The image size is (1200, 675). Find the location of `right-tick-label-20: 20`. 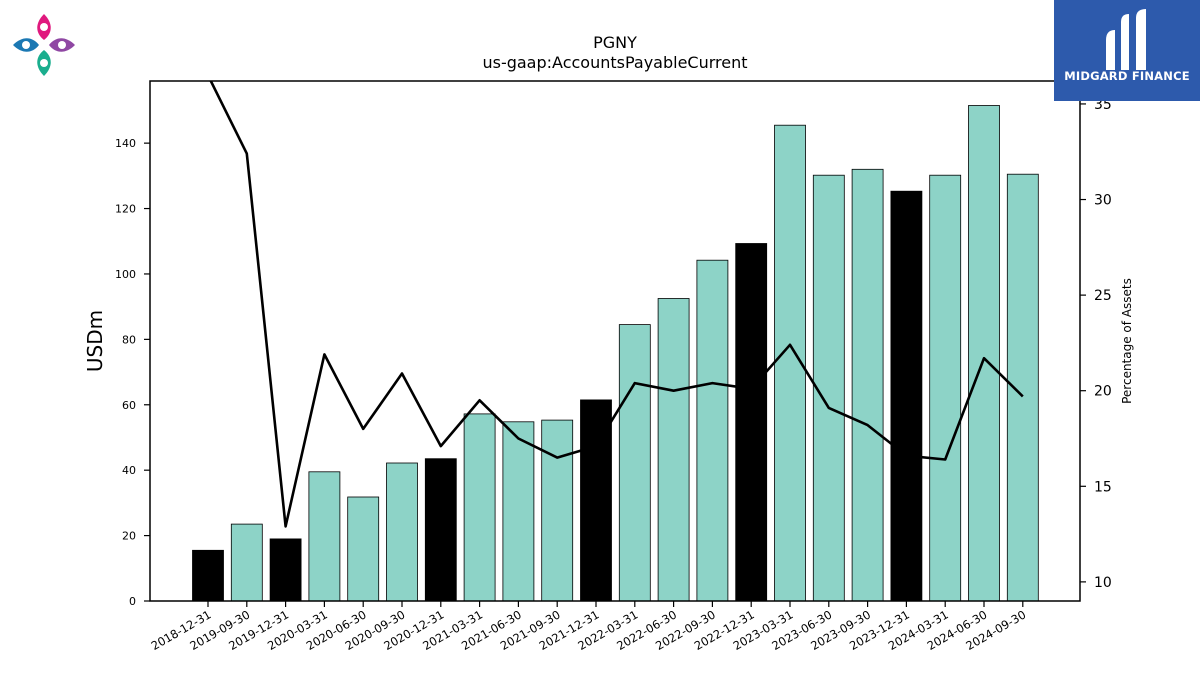

right-tick-label-20: 20 is located at coordinates (1103, 392).